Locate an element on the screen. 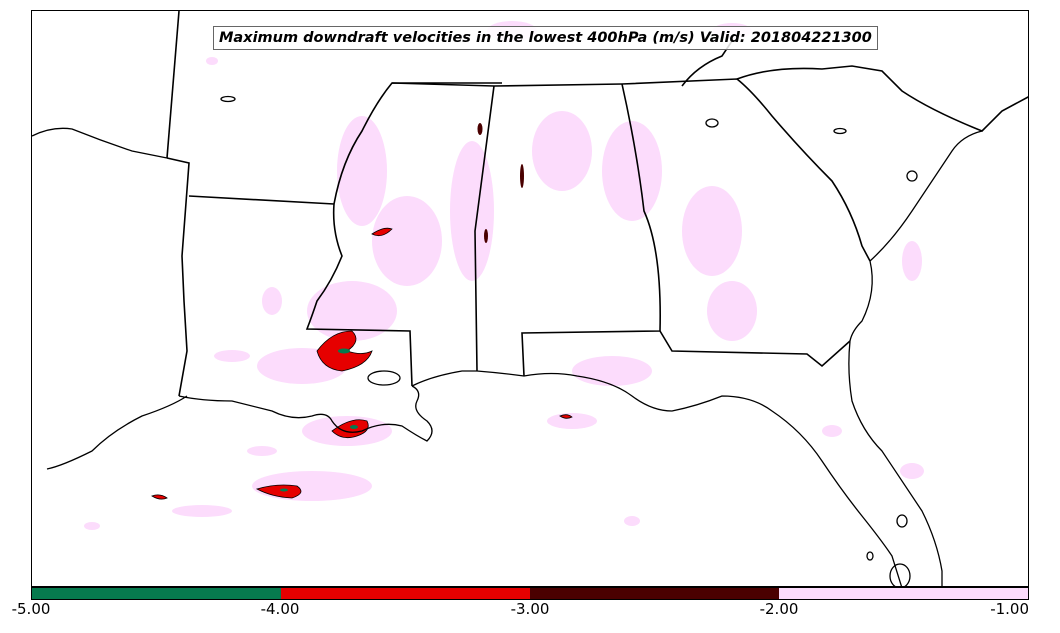  downdraft-darkred-areas is located at coordinates (500, 183).